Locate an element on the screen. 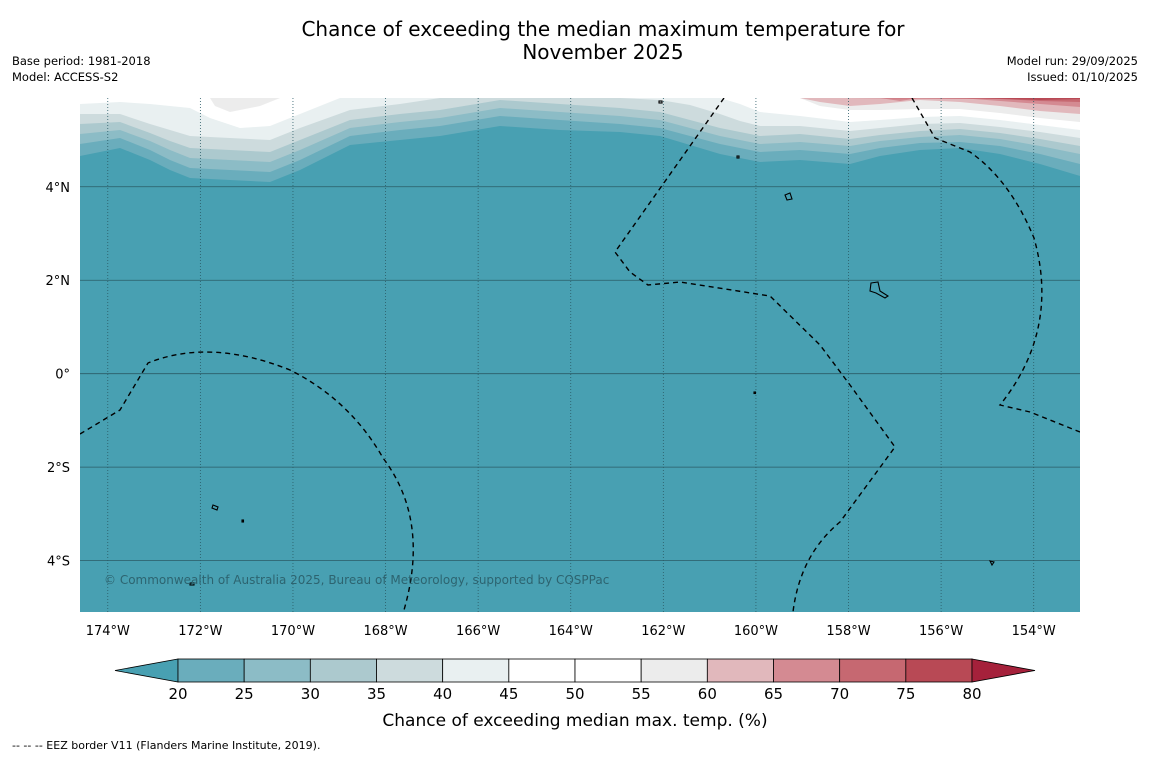 This screenshot has height=758, width=1150. colorbar-below-arrow is located at coordinates (146, 670).